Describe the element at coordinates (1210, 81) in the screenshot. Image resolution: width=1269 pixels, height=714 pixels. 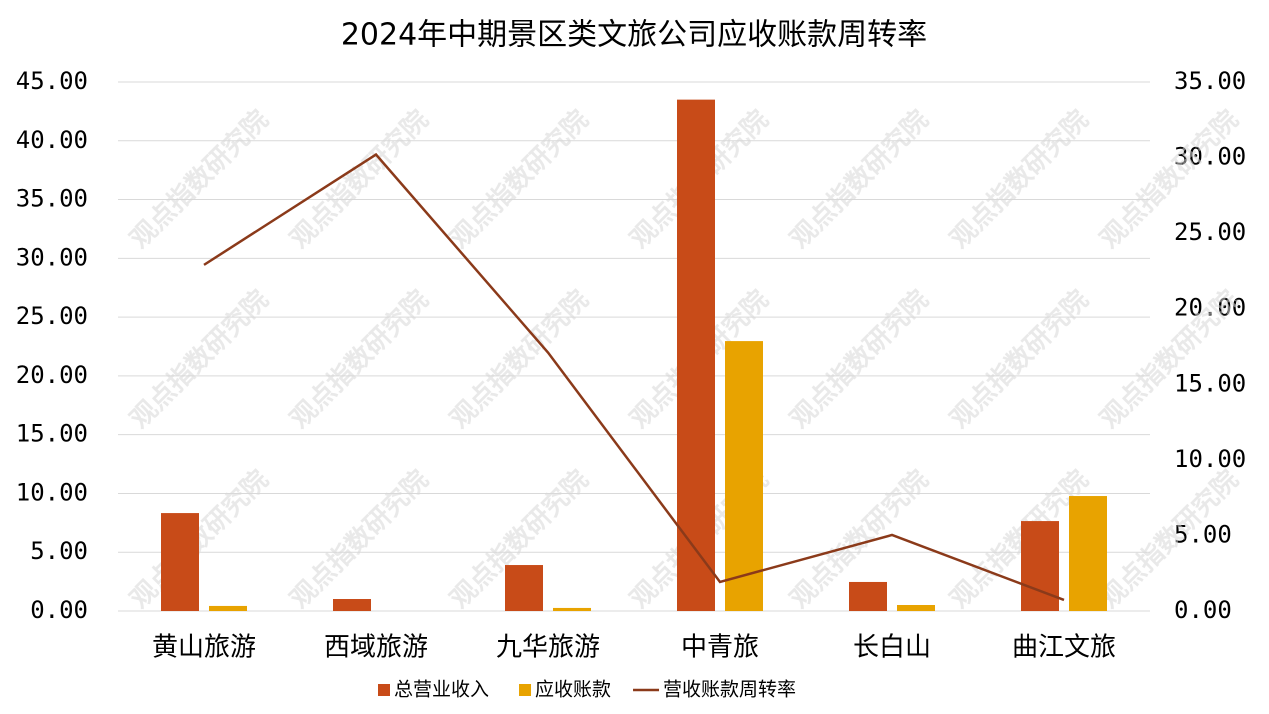
I see `y2-tick-label: 35.00` at that location.